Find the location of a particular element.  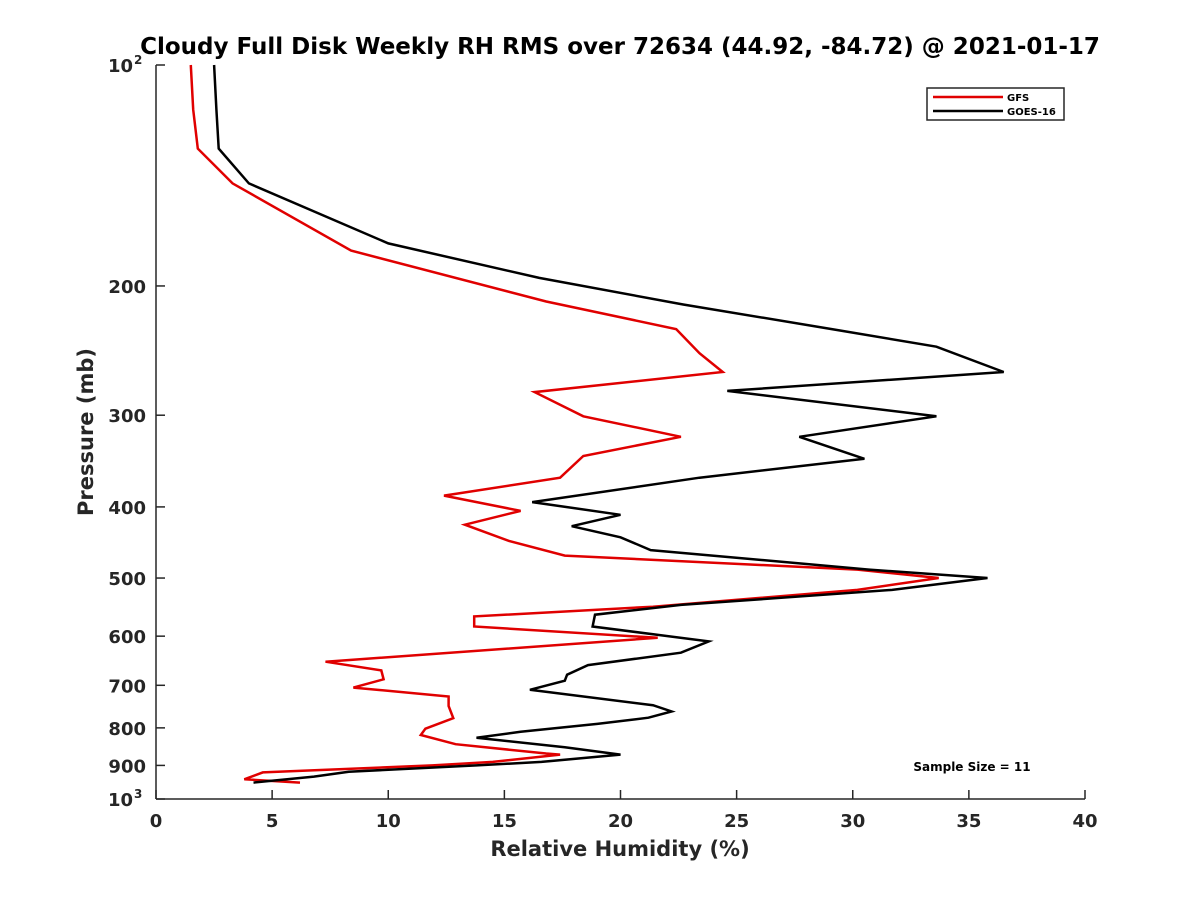

legend-label-goes16: GOES-16 is located at coordinates (1031, 112).